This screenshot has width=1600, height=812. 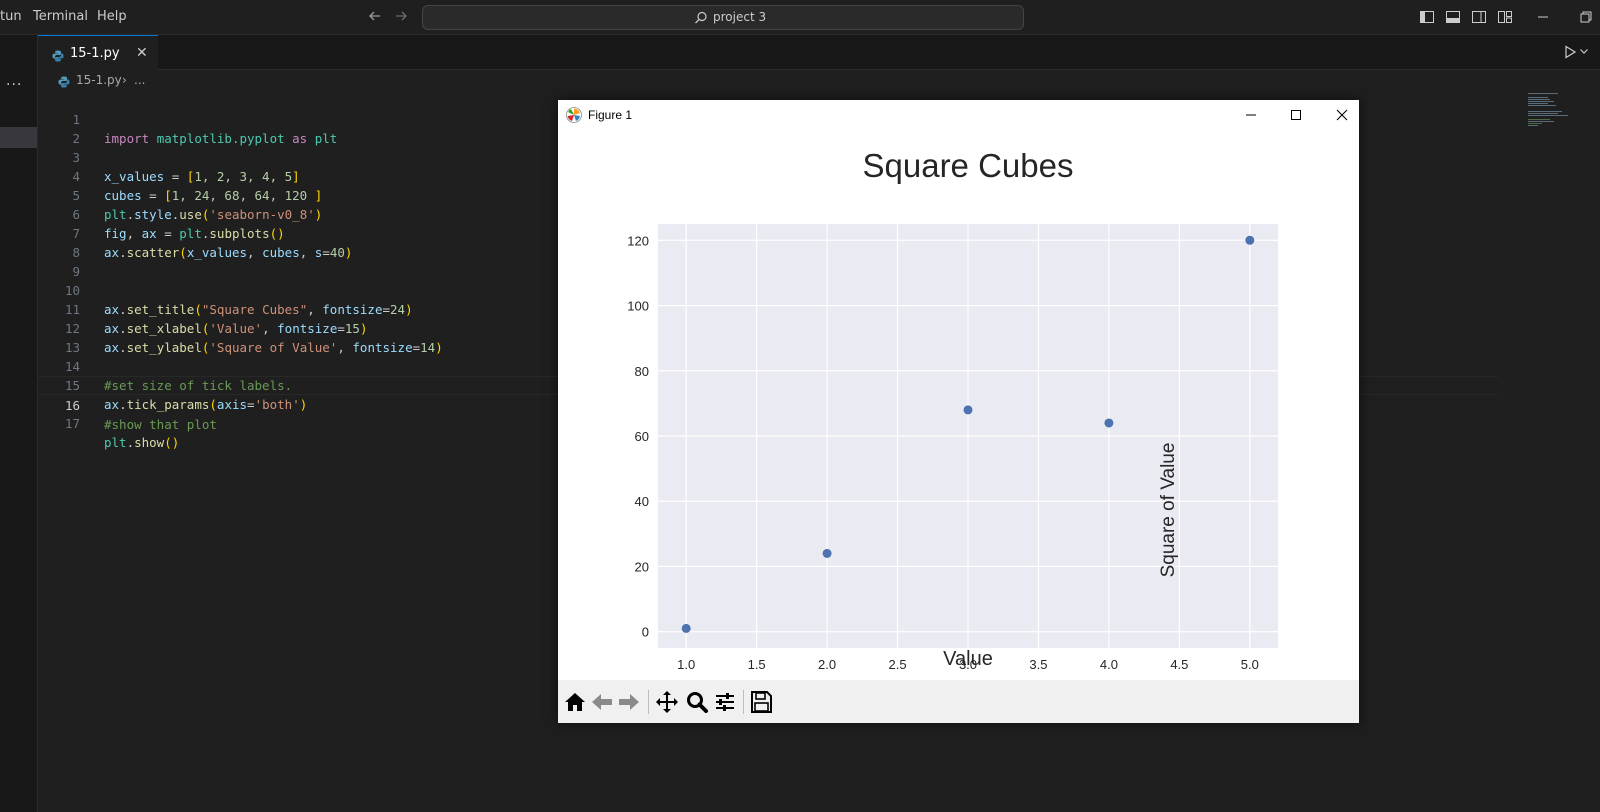 I want to click on close-icon: ✕, so click(x=142, y=53).